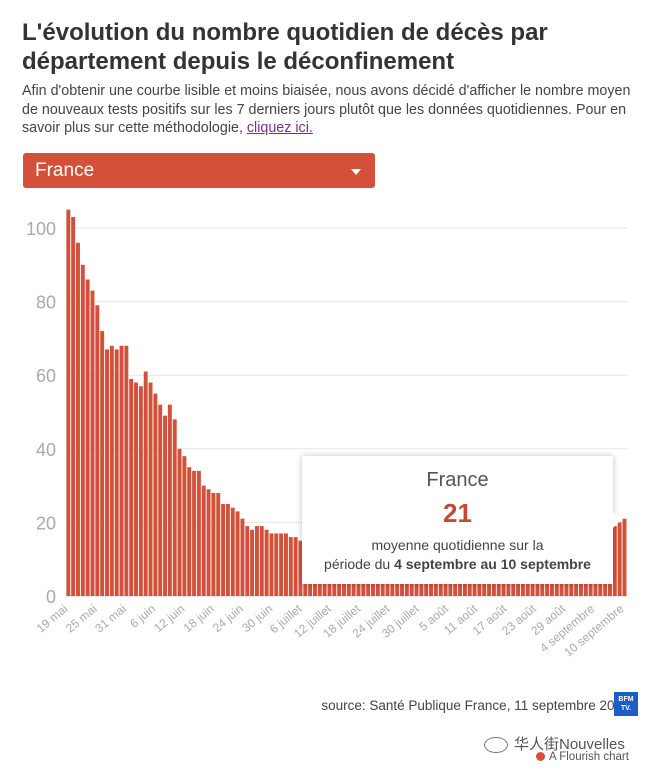 The width and height of the screenshot is (660, 771). Describe the element at coordinates (51, 597) in the screenshot. I see `y-tick-label: 0` at that location.